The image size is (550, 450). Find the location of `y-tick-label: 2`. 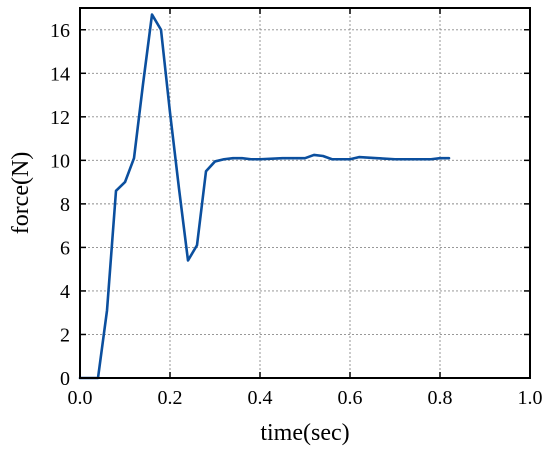

y-tick-label: 2 is located at coordinates (65, 335).